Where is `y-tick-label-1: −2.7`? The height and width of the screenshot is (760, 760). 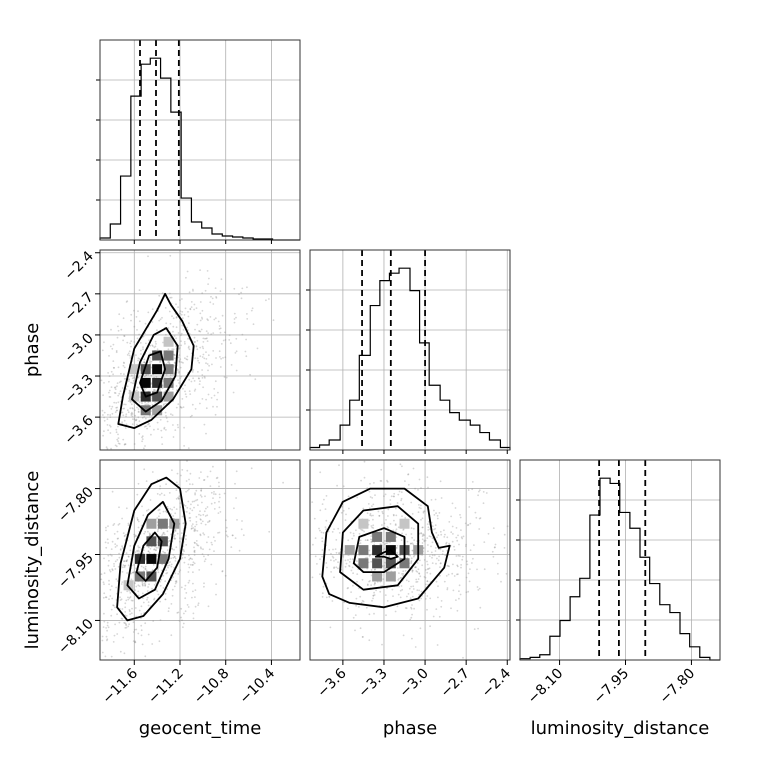
y-tick-label-1: −2.7 is located at coordinates (78, 306).